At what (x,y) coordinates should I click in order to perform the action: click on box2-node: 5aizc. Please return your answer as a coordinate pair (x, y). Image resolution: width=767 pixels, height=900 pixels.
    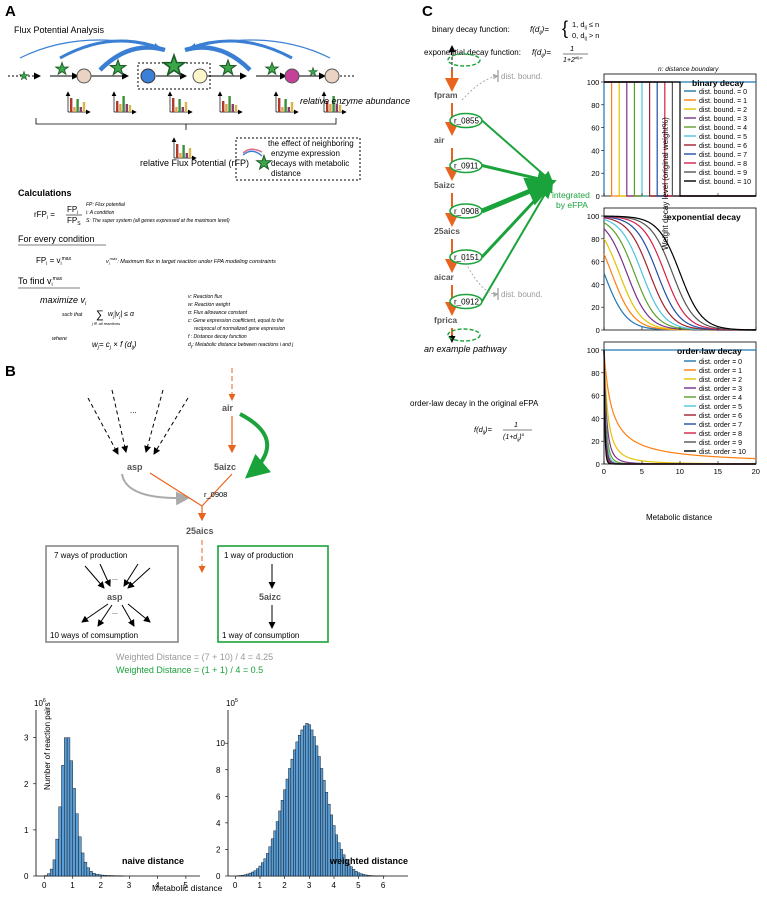
    Looking at the image, I should click on (270, 597).